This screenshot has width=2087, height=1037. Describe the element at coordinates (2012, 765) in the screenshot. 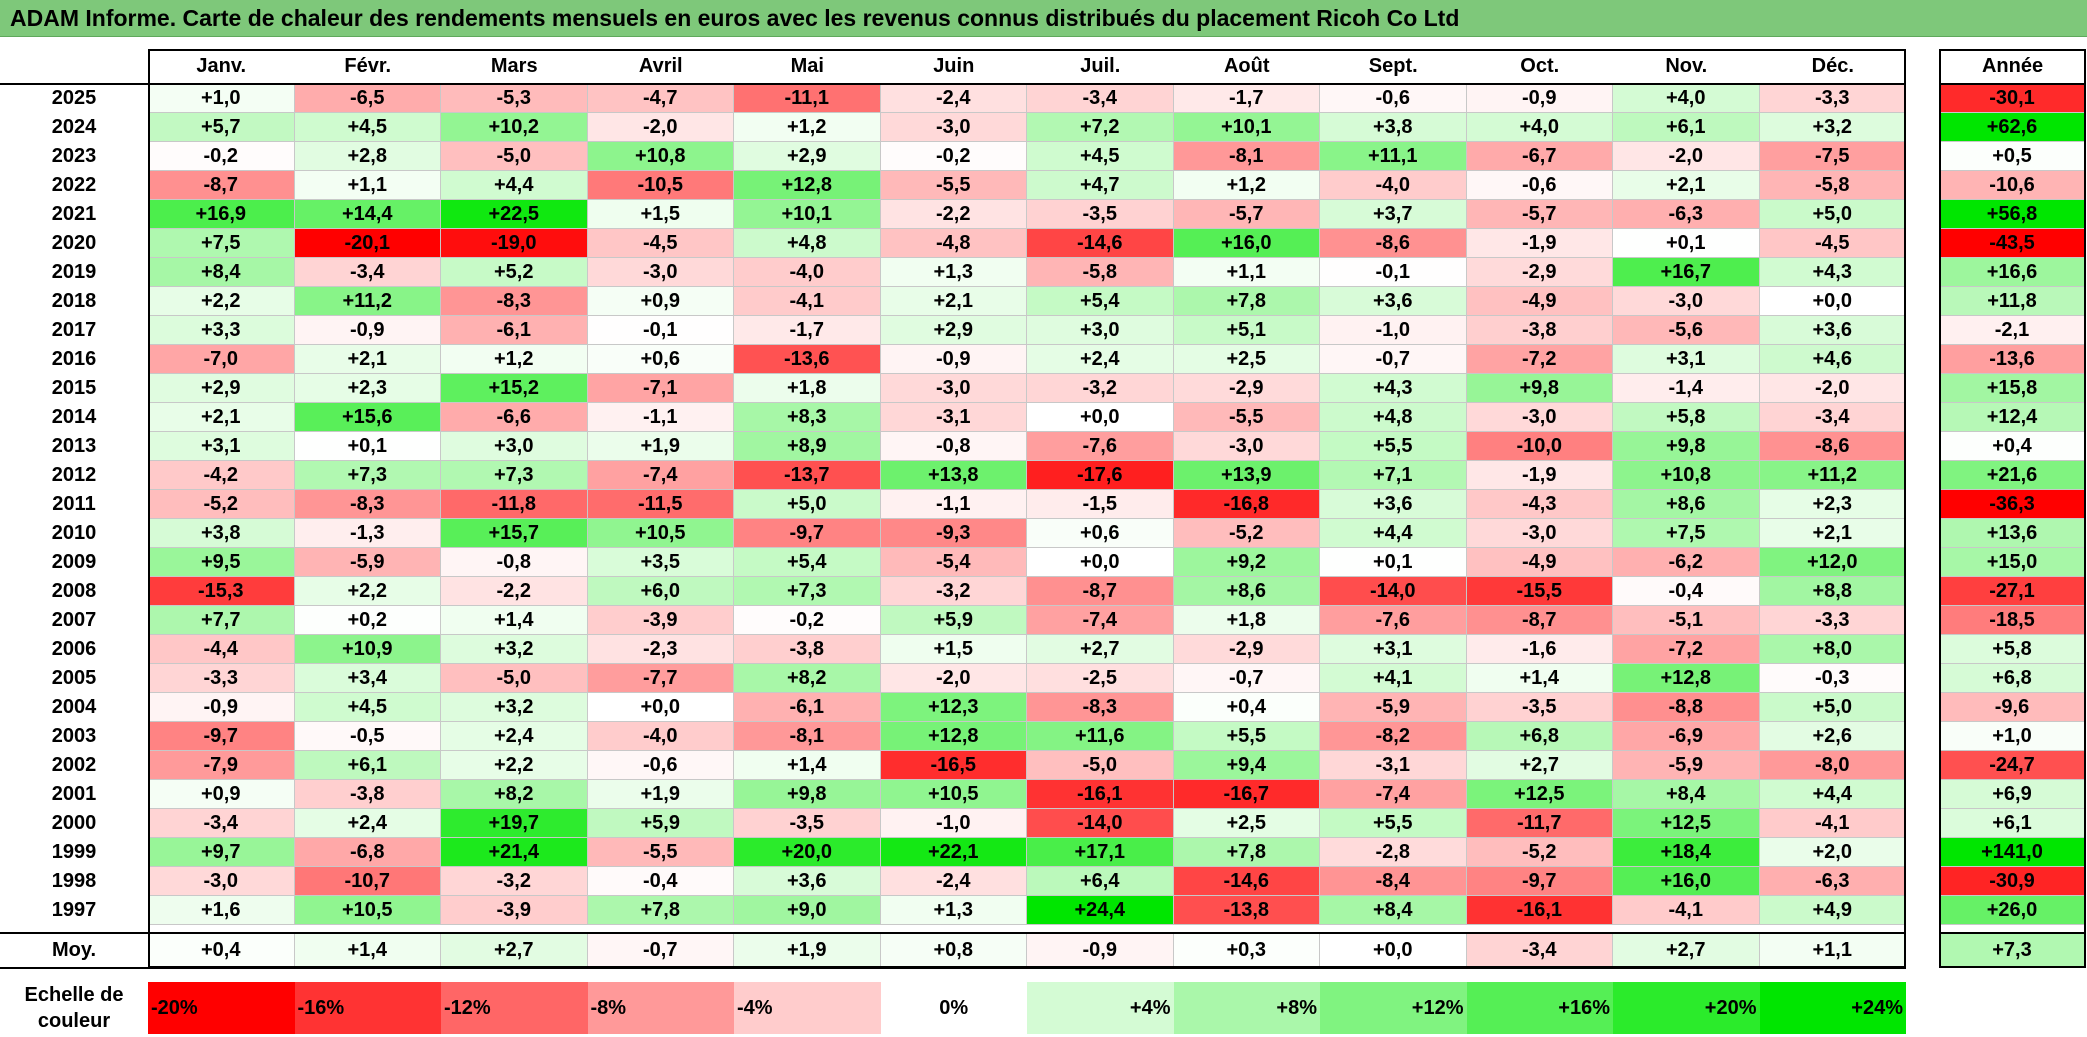

I see `annual-cell: -24,7` at that location.